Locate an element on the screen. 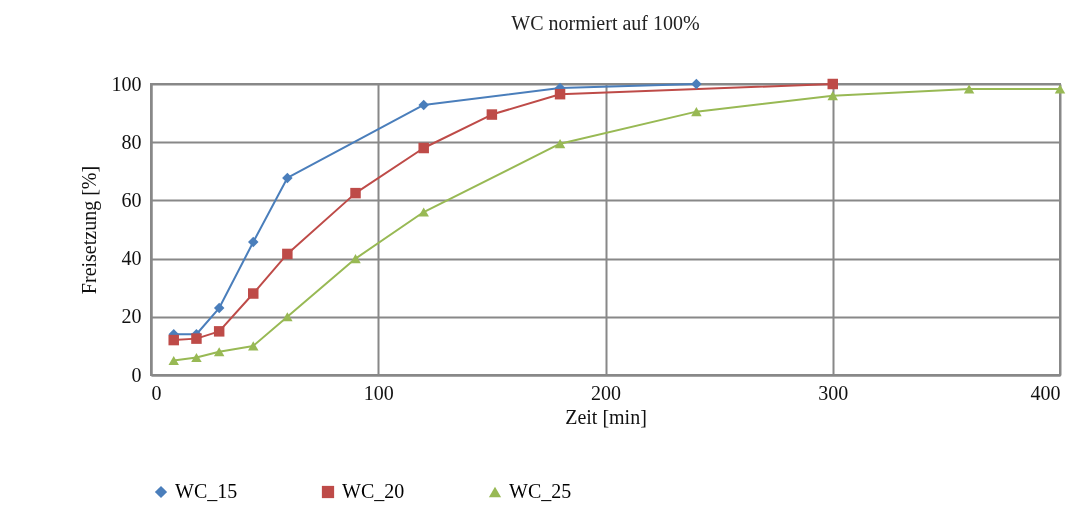 This screenshot has height=510, width=1086. legend-label: WC_15 is located at coordinates (206, 491).